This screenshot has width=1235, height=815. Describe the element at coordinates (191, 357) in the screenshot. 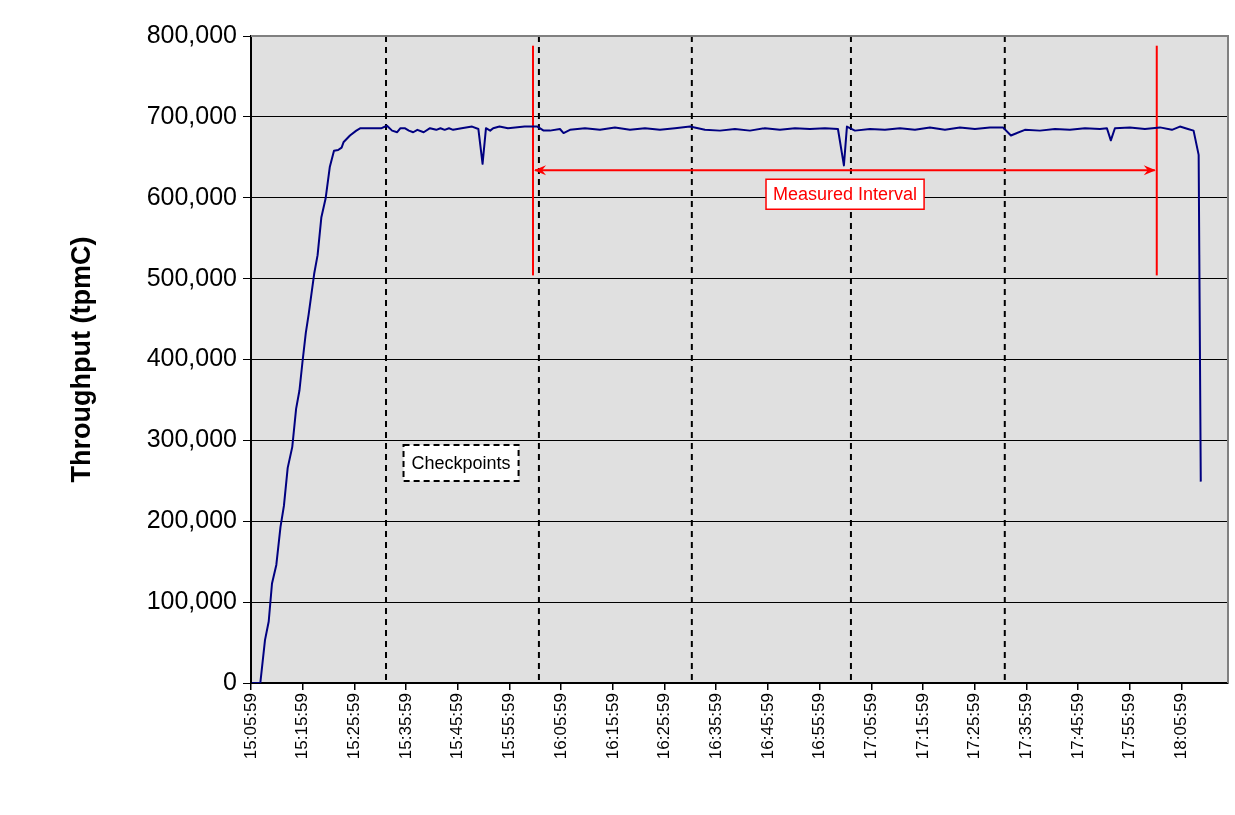

I see `y-tick-label: 400,000` at that location.